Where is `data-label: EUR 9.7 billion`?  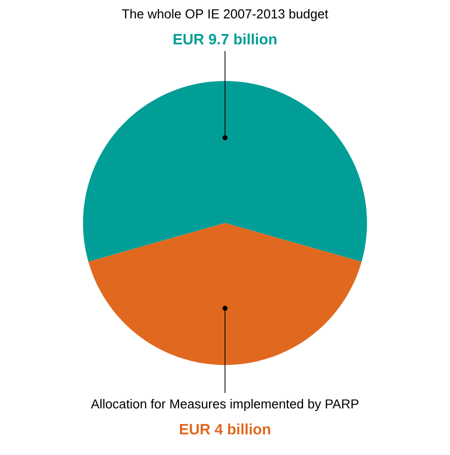 data-label: EUR 9.7 billion is located at coordinates (225, 39).